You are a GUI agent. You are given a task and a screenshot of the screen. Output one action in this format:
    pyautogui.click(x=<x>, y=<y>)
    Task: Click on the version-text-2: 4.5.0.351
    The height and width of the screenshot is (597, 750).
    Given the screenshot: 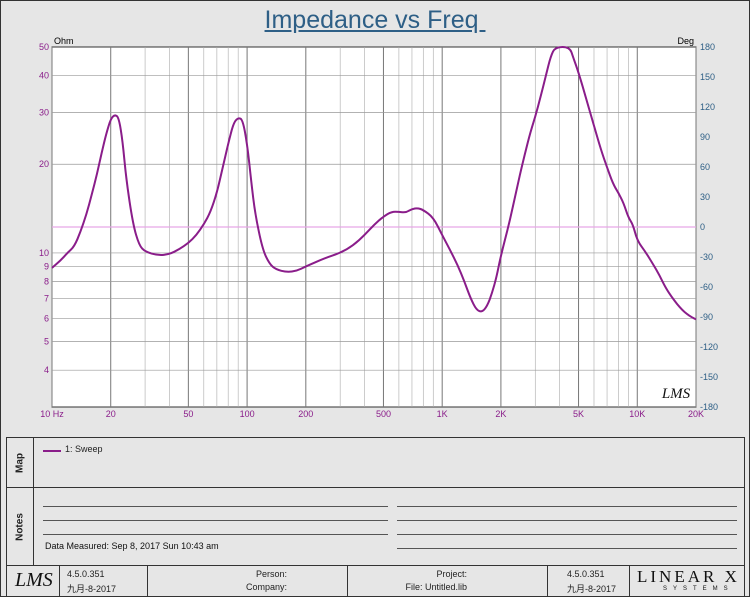 What is the action you would take?
    pyautogui.click(x=586, y=574)
    